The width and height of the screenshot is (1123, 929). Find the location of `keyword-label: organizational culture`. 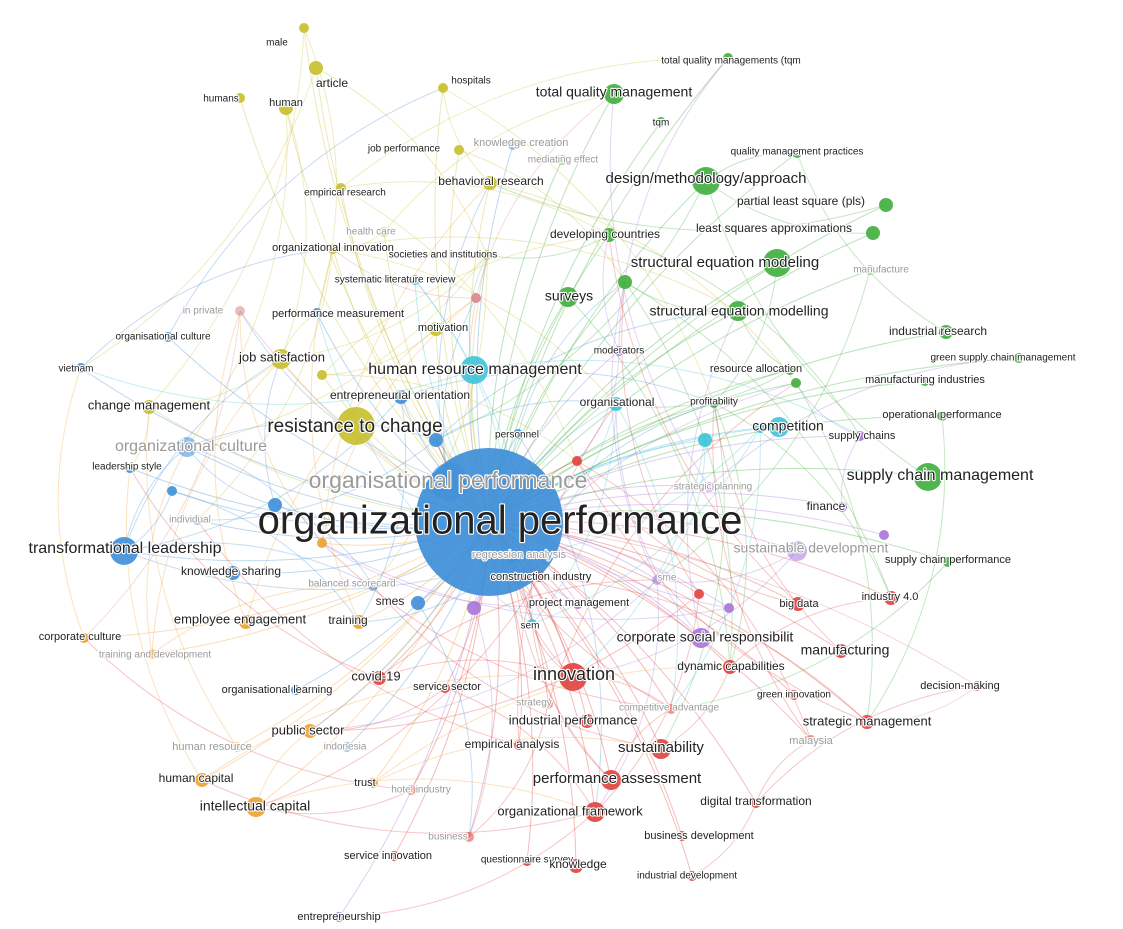

keyword-label: organizational culture is located at coordinates (191, 446).